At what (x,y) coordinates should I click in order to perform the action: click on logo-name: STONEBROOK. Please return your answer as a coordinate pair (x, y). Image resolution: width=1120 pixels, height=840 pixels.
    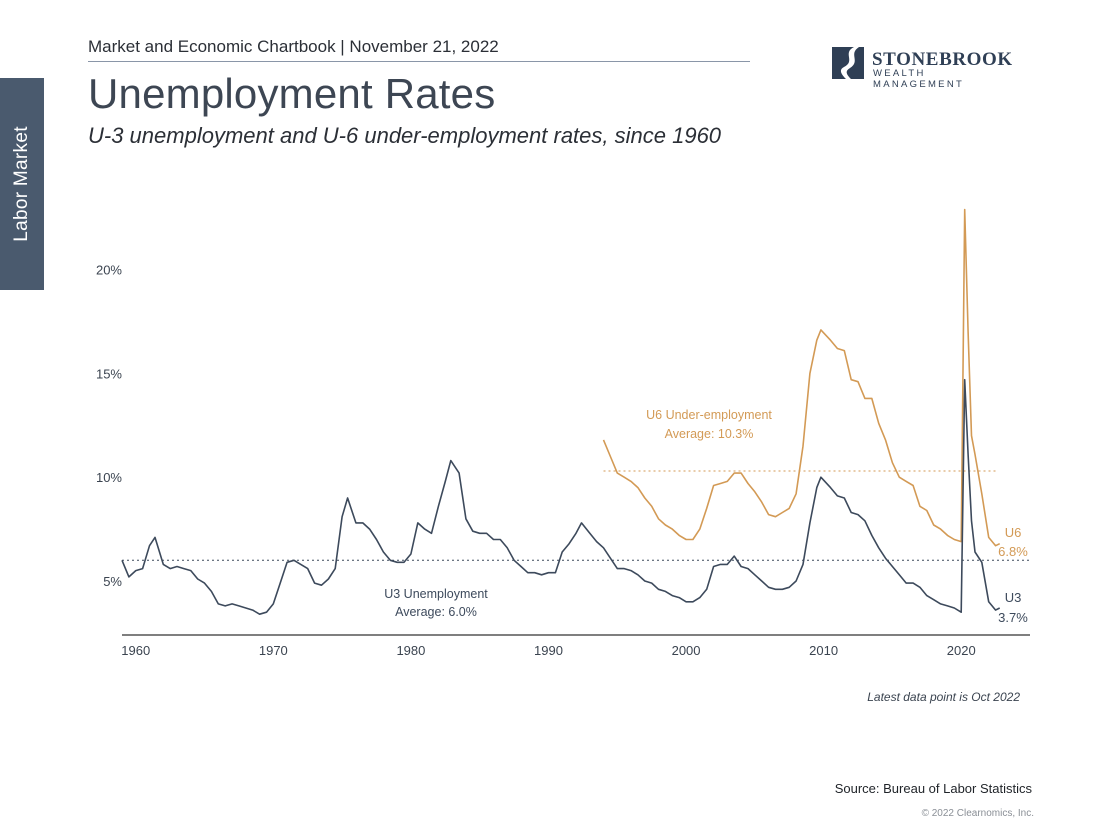
    Looking at the image, I should click on (942, 59).